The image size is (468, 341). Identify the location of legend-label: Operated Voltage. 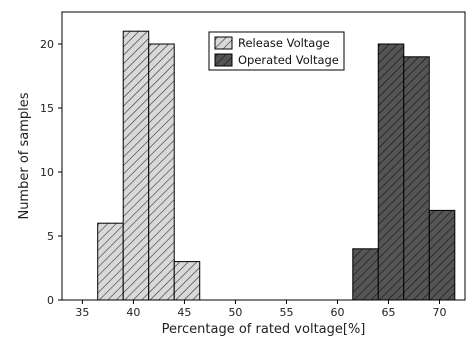
(288, 60).